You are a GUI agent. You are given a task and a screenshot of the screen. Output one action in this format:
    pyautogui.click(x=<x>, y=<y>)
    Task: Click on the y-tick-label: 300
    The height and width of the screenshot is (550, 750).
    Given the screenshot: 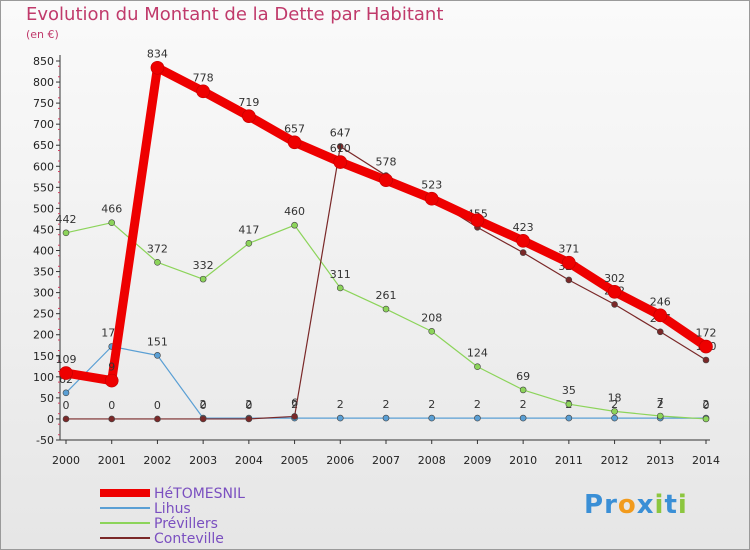 What is the action you would take?
    pyautogui.click(x=43, y=293)
    